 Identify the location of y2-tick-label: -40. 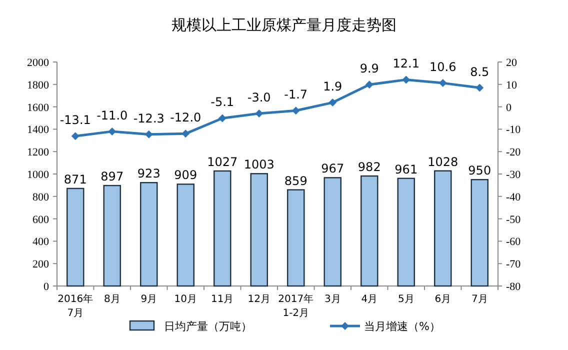
(514, 197).